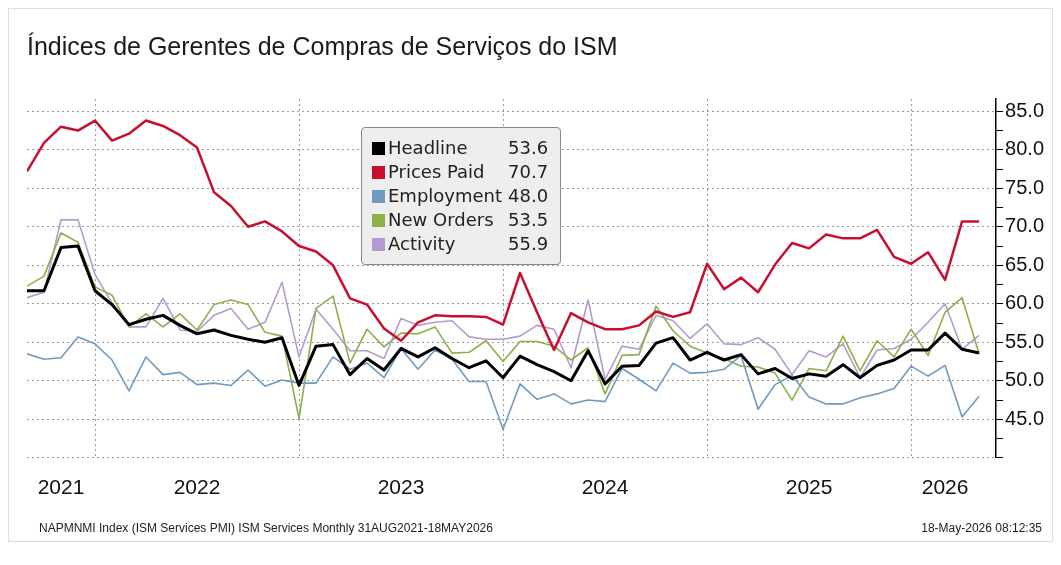 The width and height of the screenshot is (1061, 565). I want to click on legend-label: Prices Paid, so click(437, 172).